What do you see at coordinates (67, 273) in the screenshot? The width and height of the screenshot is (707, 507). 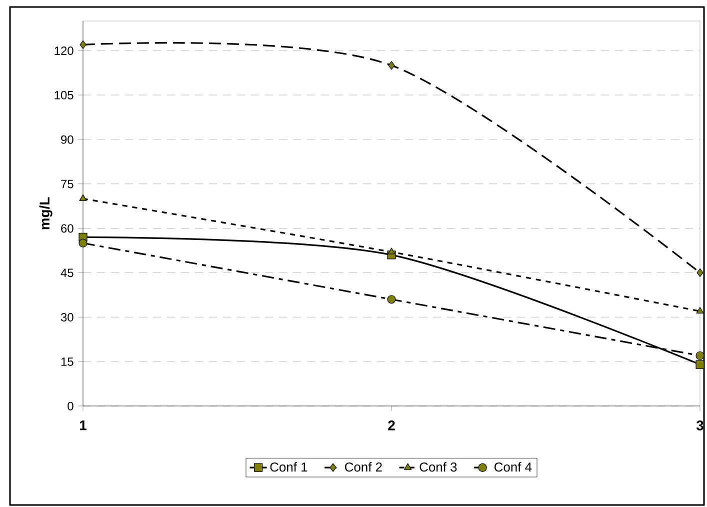 I see `y-tick-label: 45` at bounding box center [67, 273].